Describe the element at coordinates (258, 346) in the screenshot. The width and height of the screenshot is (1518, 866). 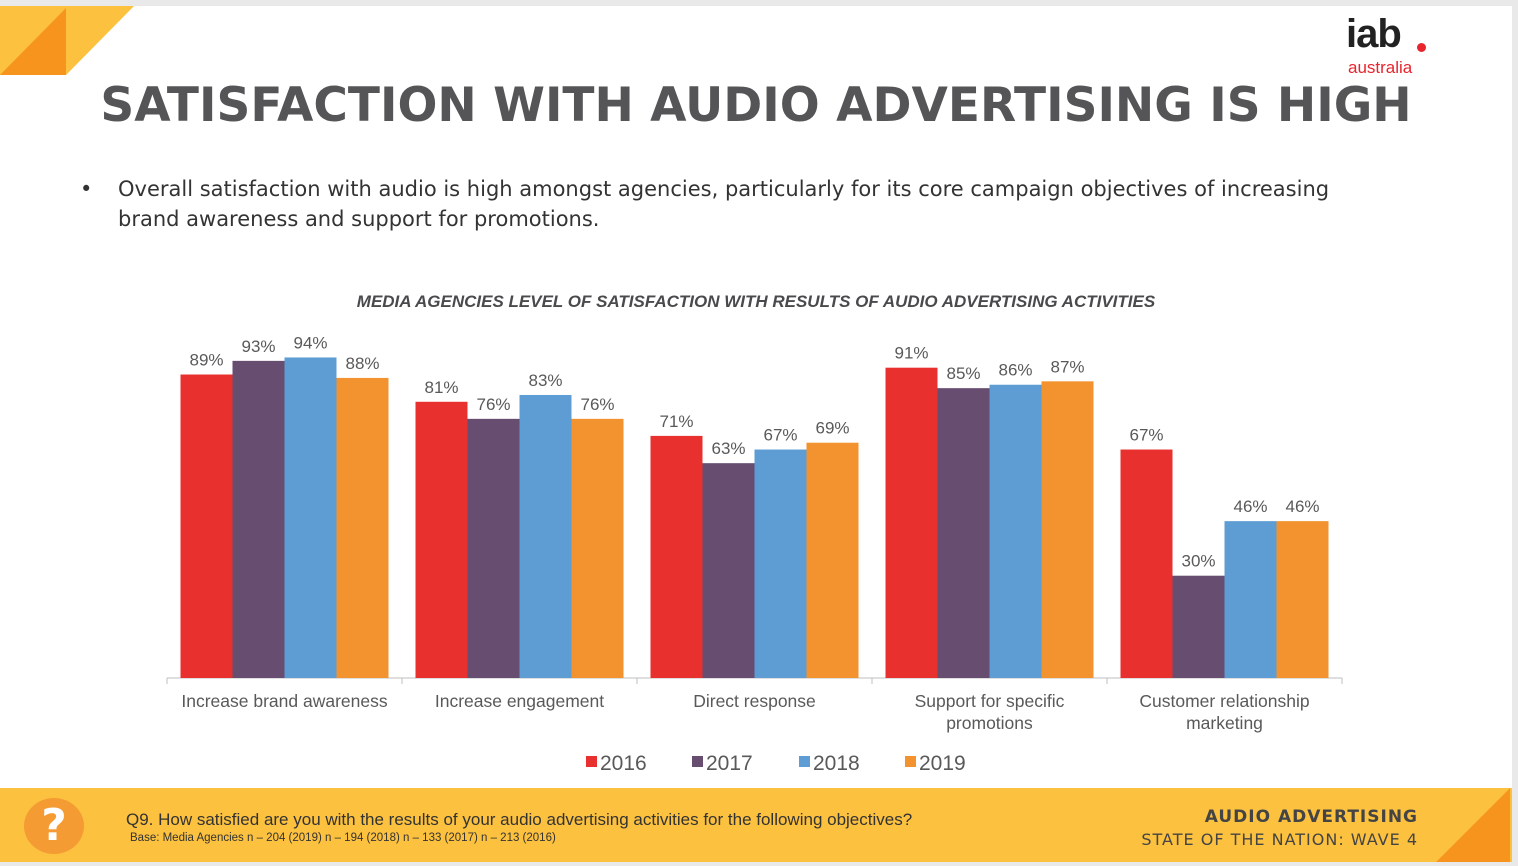
I see `data-label: 93%` at that location.